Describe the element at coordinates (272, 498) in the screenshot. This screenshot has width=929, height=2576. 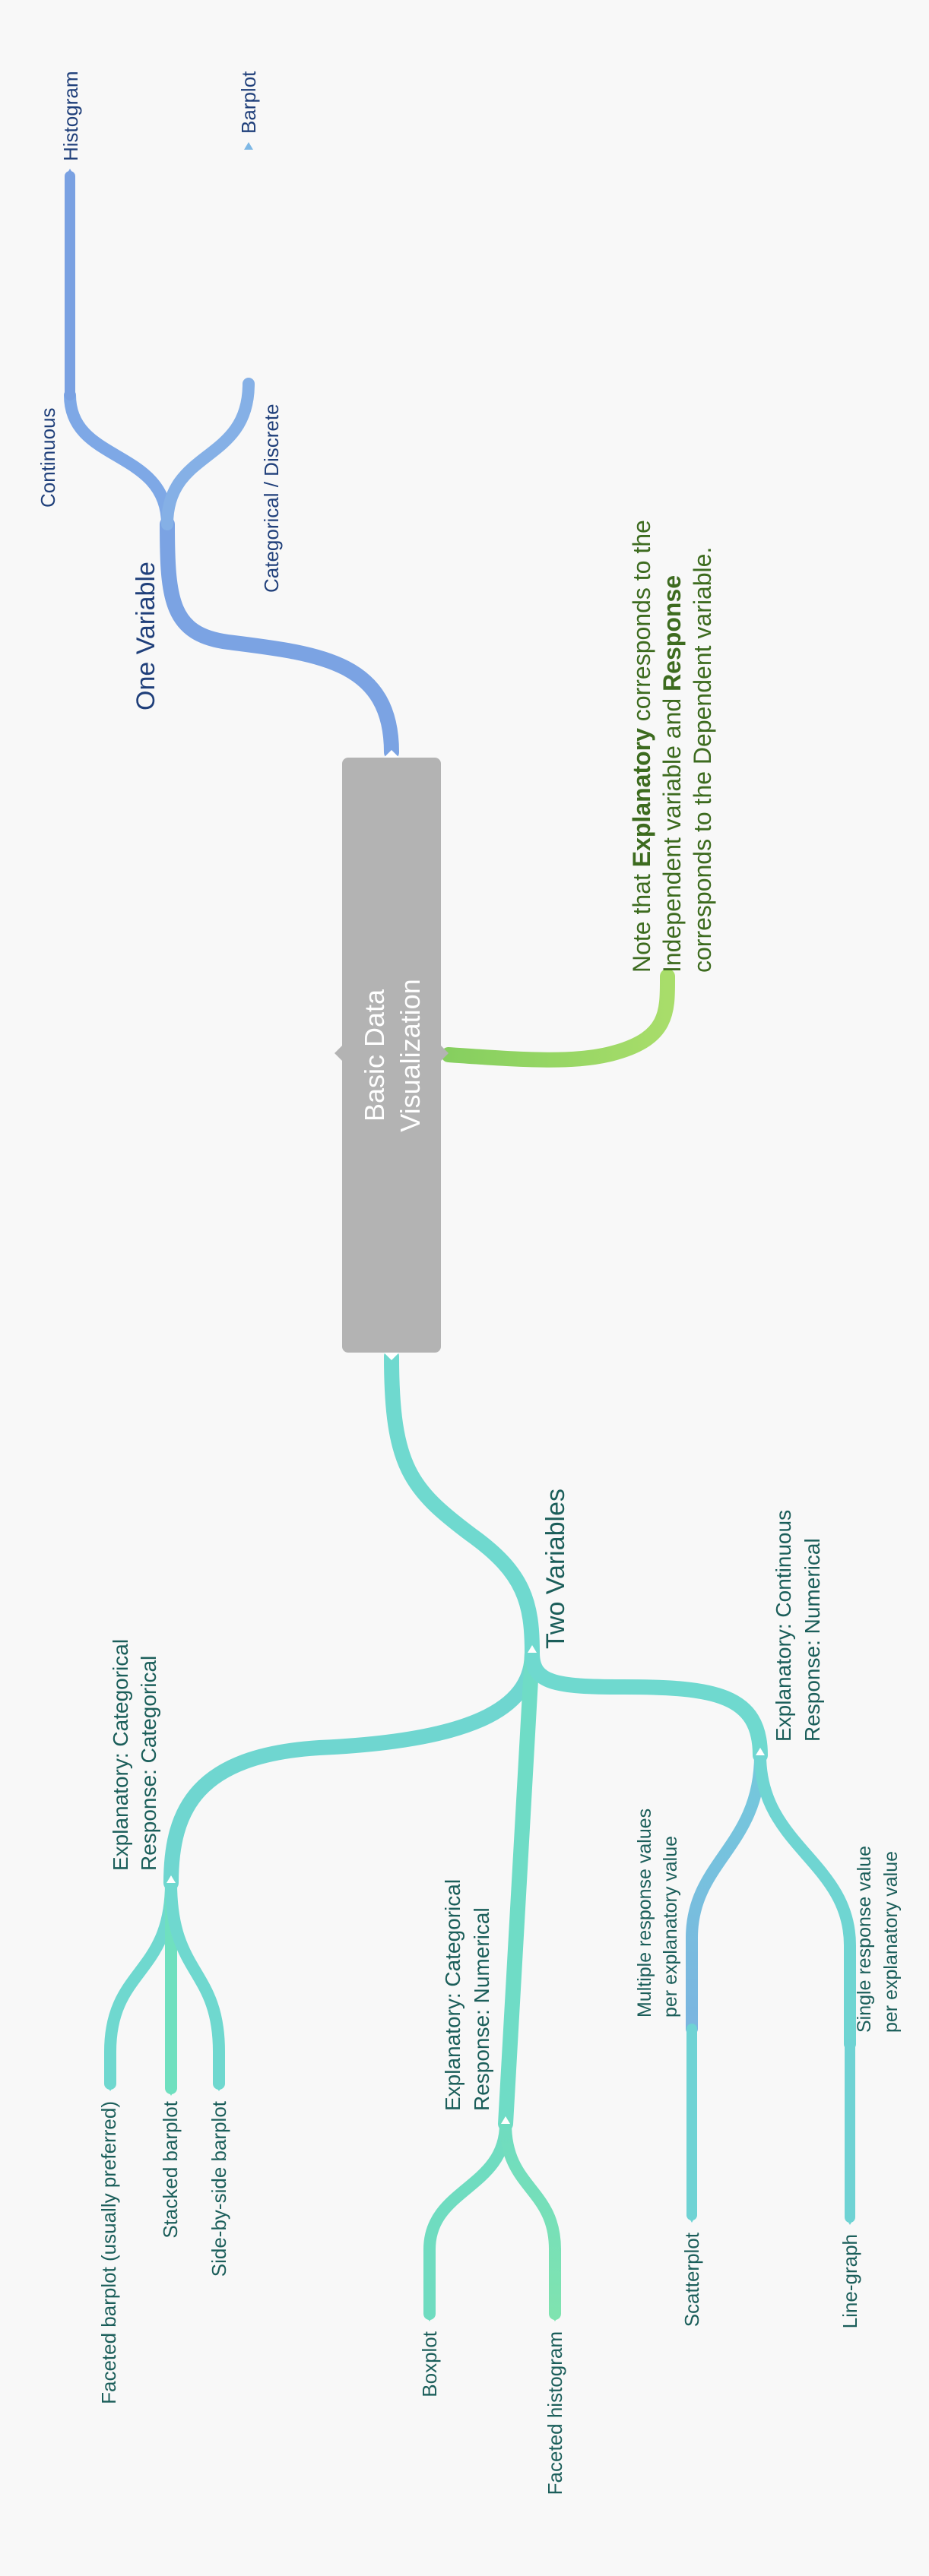
I see `categorical-discrete-label: Categorical / Discrete` at that location.